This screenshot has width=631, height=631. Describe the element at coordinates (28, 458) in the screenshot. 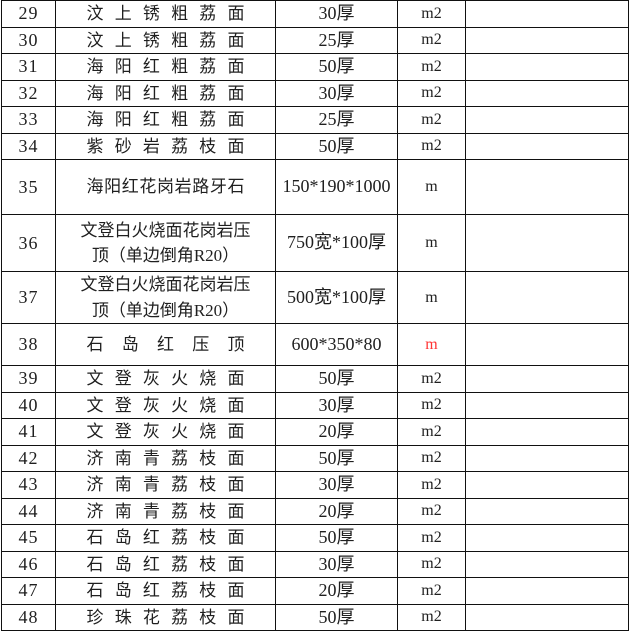

I see `row-number-cell: 42` at that location.